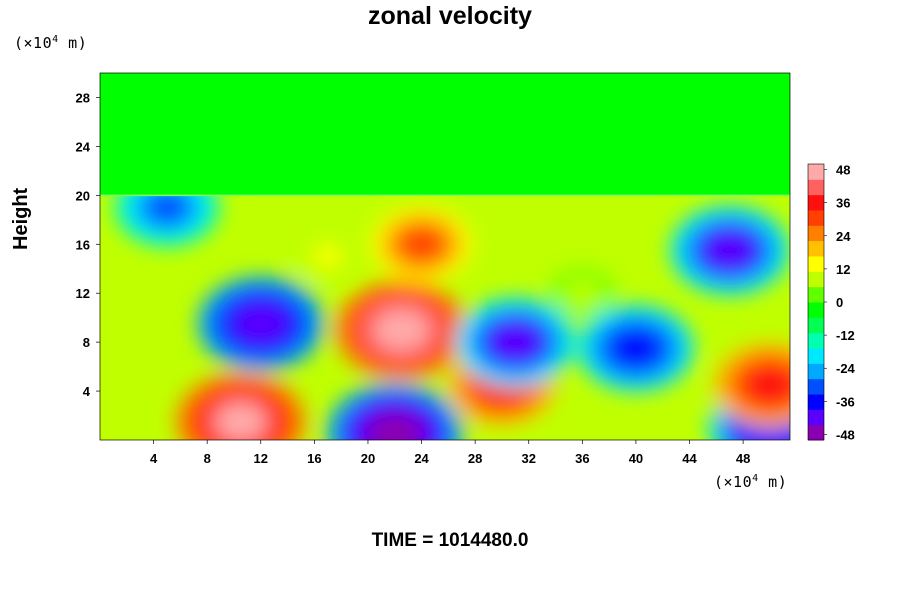  What do you see at coordinates (83, 293) in the screenshot?
I see `y-tick-label: 12` at bounding box center [83, 293].